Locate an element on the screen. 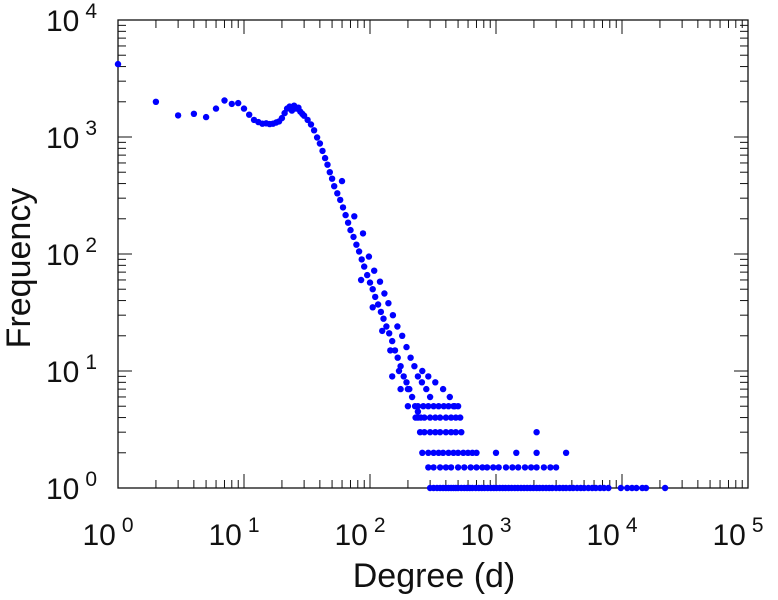 Image resolution: width=778 pixels, height=600 pixels. y-tick-label: 10 2 is located at coordinates (71, 253).